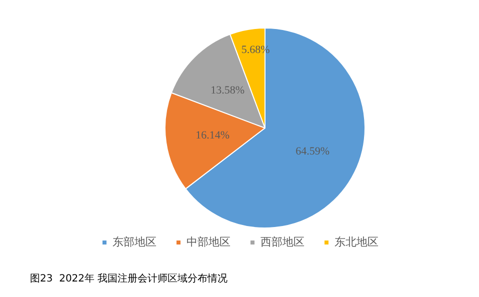 This screenshot has height=297, width=479. What do you see at coordinates (227, 90) in the screenshot?
I see `data-label: 13.58%` at bounding box center [227, 90].